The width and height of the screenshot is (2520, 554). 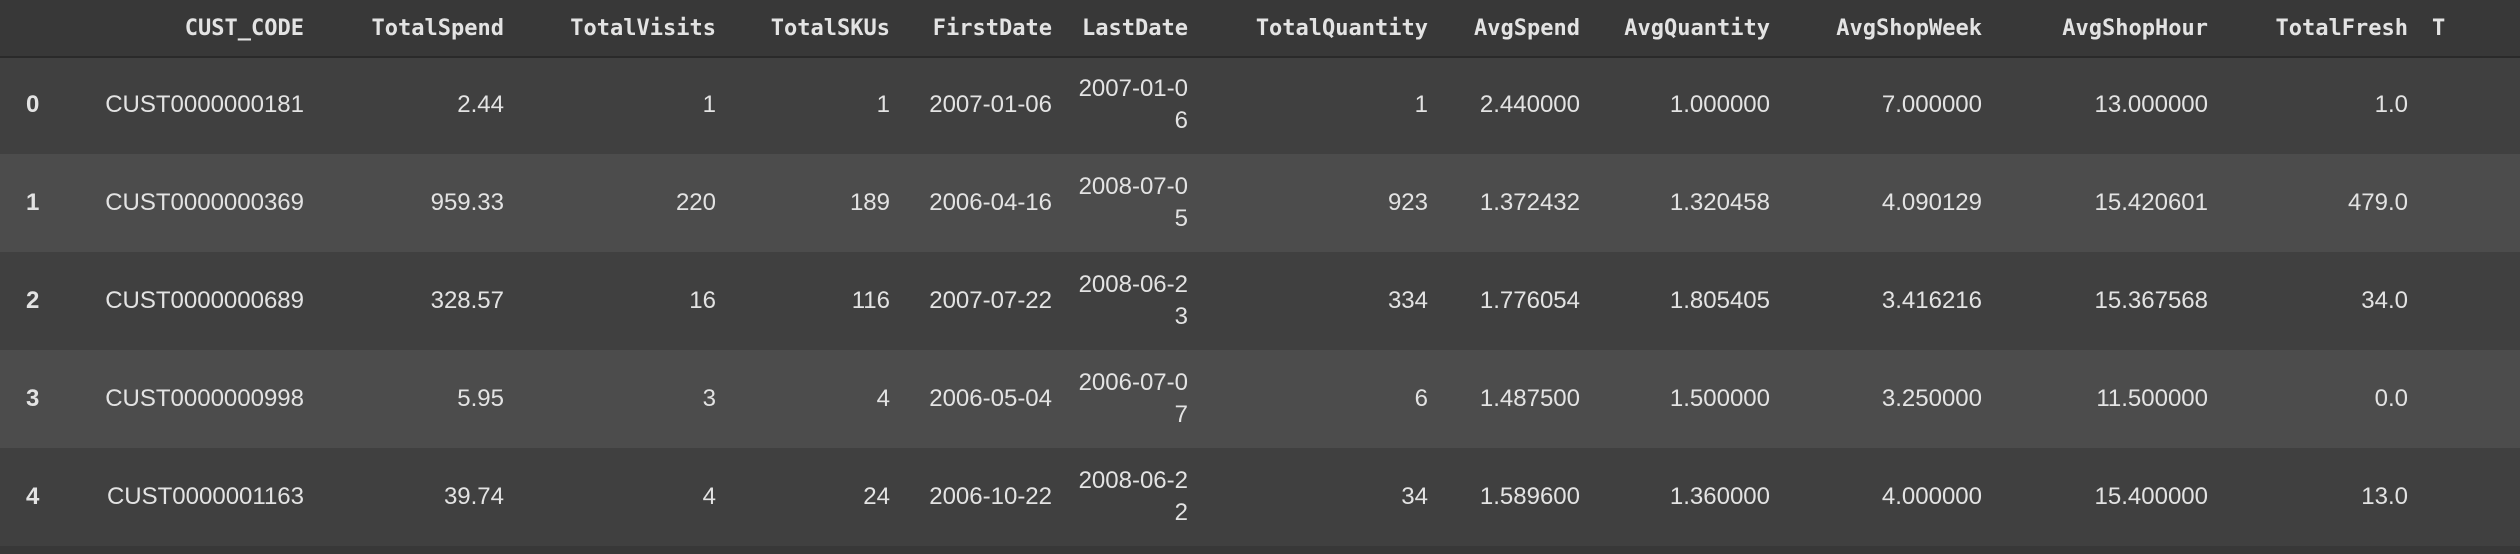 What do you see at coordinates (622, 399) in the screenshot?
I see `cell-total-visits: 3` at bounding box center [622, 399].